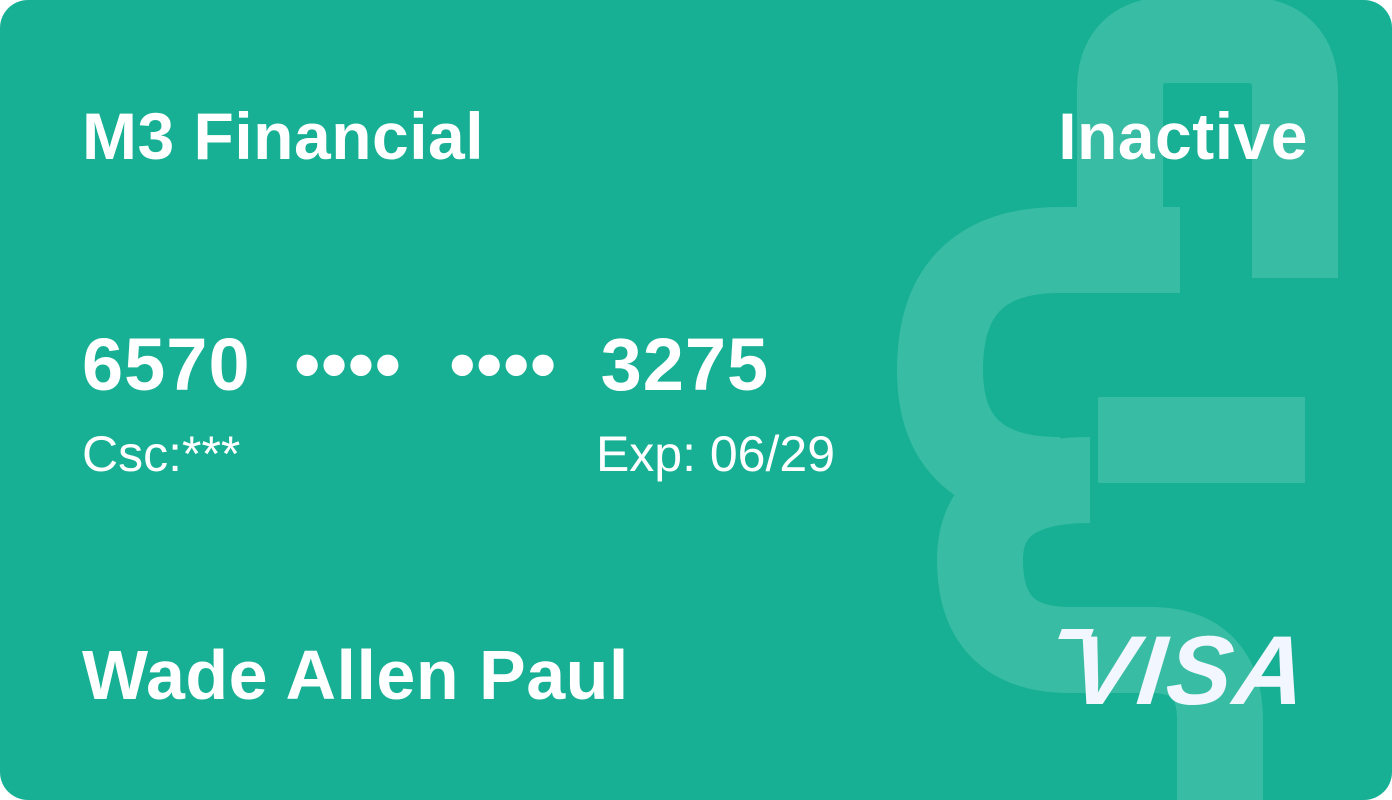  Describe the element at coordinates (348, 364) in the screenshot. I see `card-number-masked-group-1: ••••` at that location.